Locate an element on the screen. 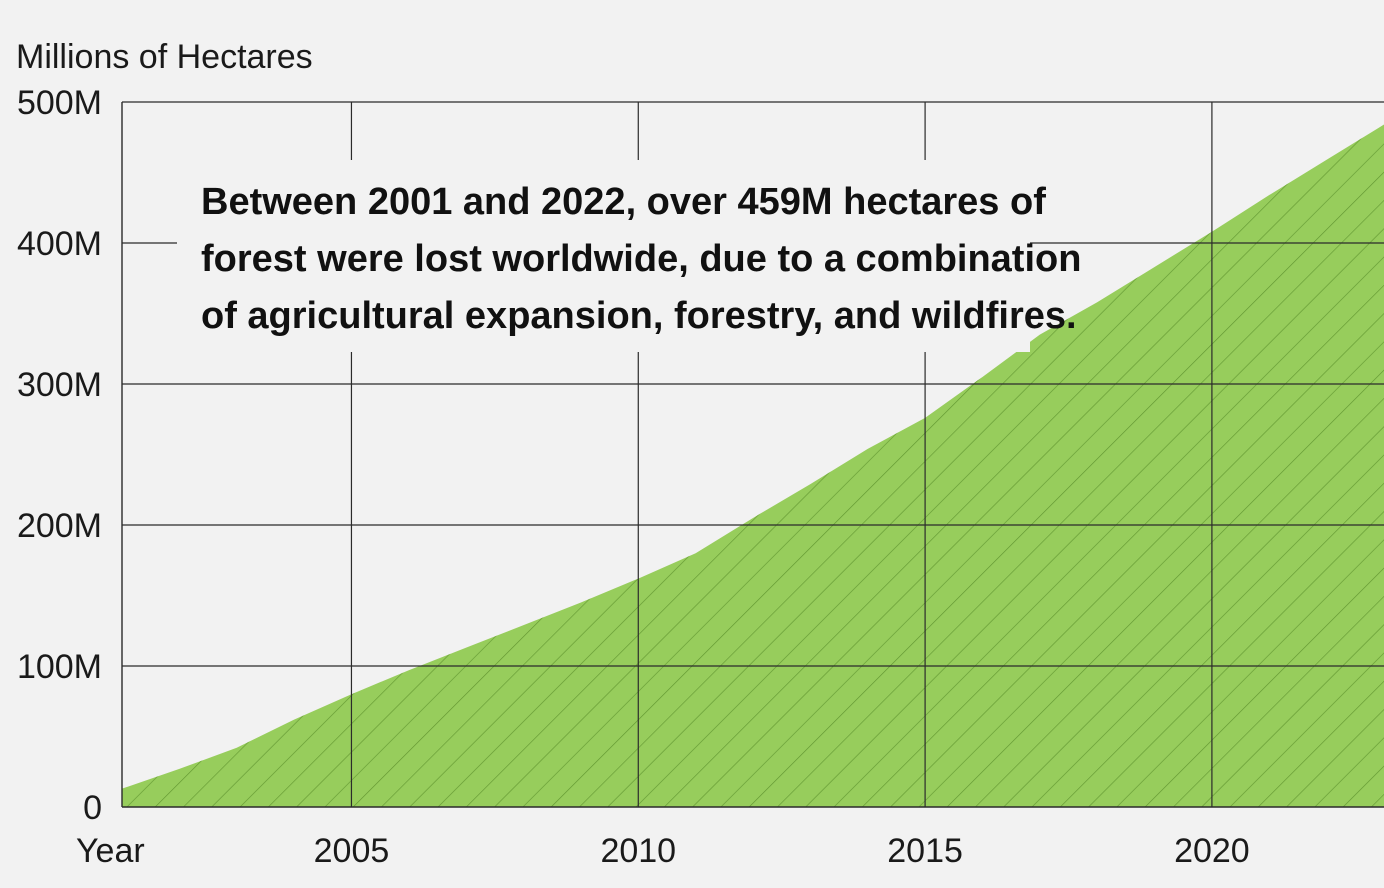 Image resolution: width=1384 pixels, height=888 pixels. annotation-background is located at coordinates (603, 256).